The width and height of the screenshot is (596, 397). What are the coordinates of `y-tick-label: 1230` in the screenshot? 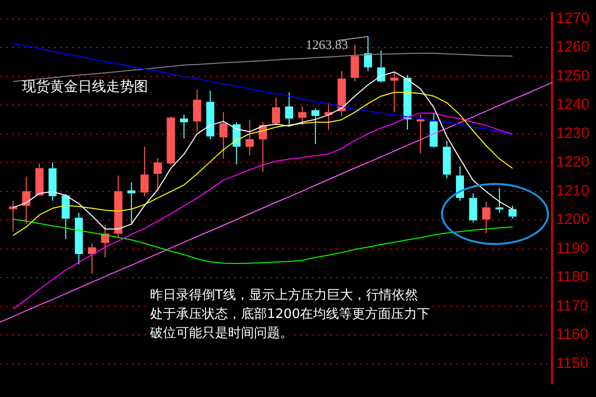 It's located at (573, 133).